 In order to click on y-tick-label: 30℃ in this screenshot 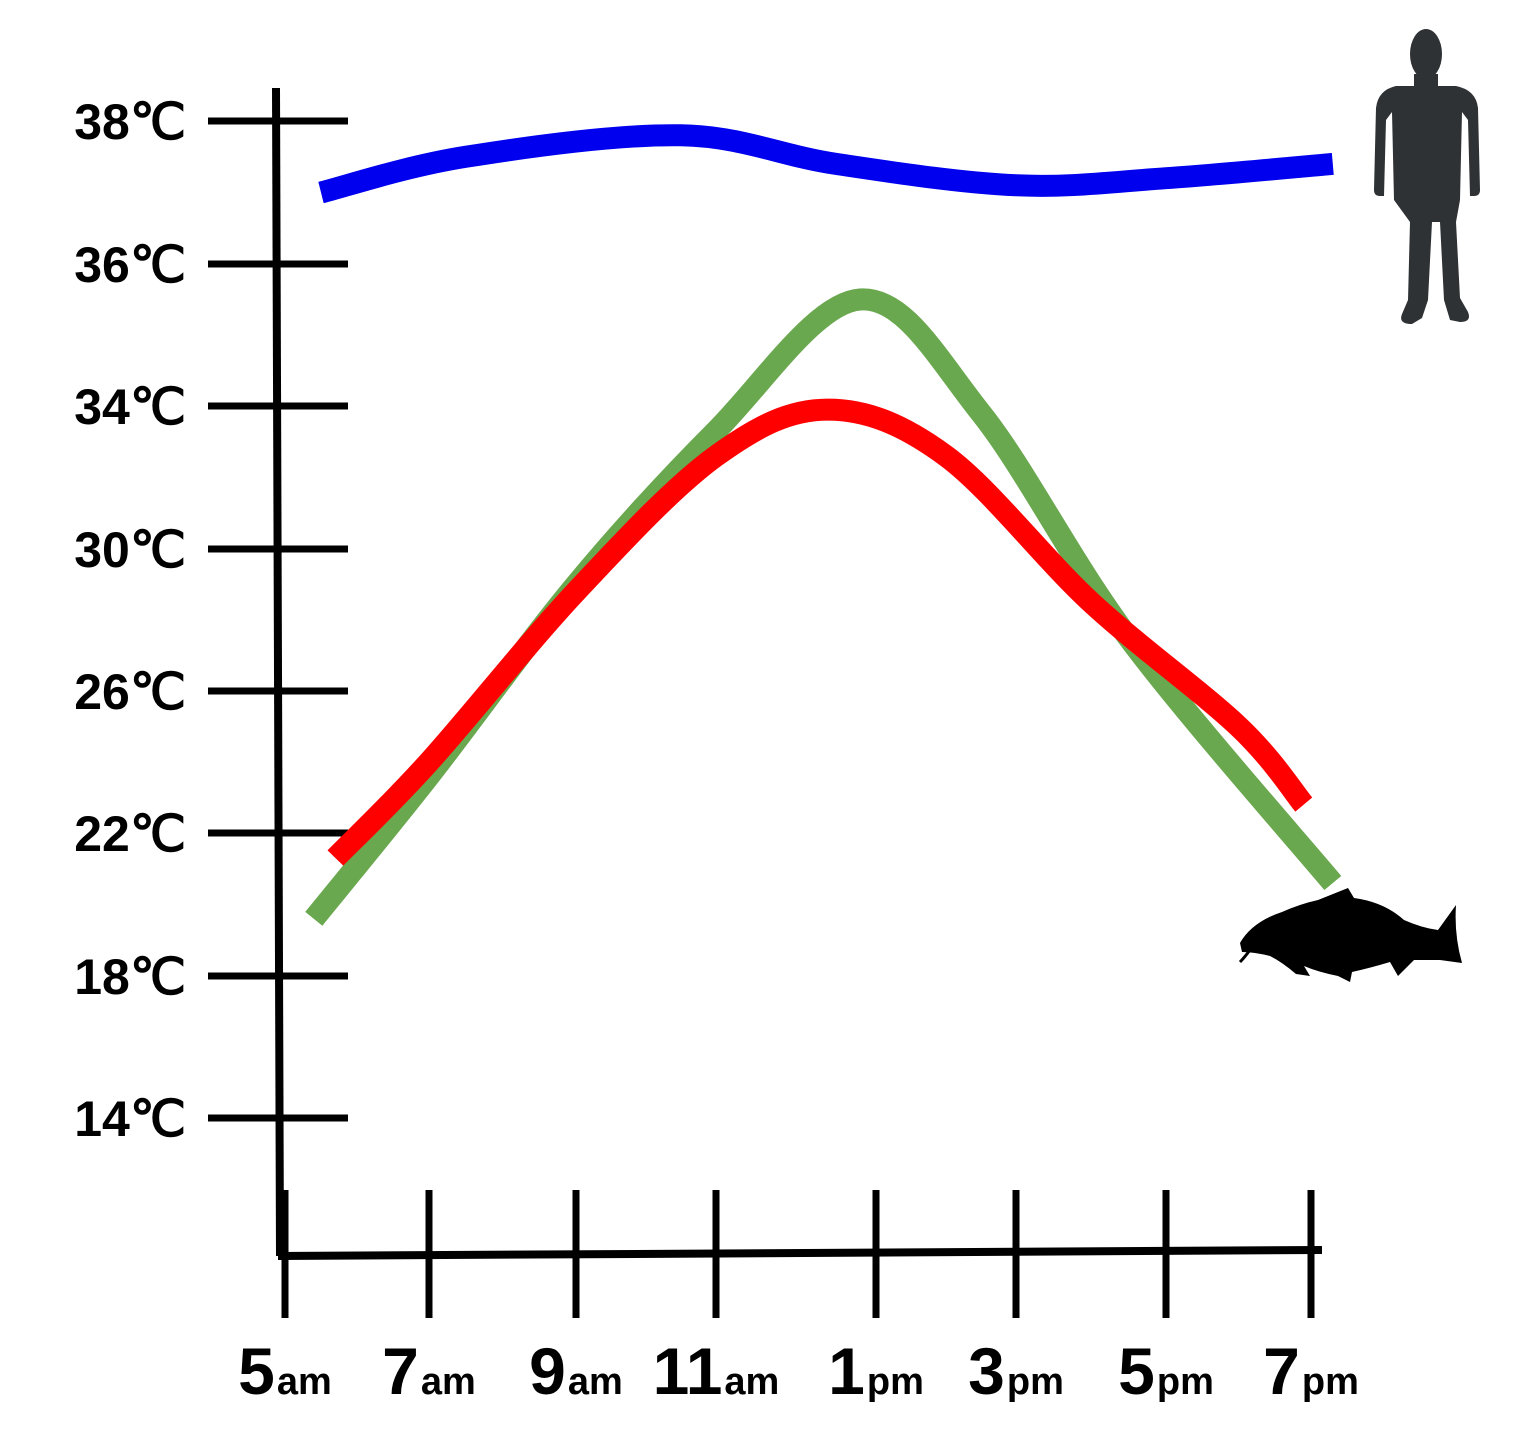, I will do `click(130, 550)`.